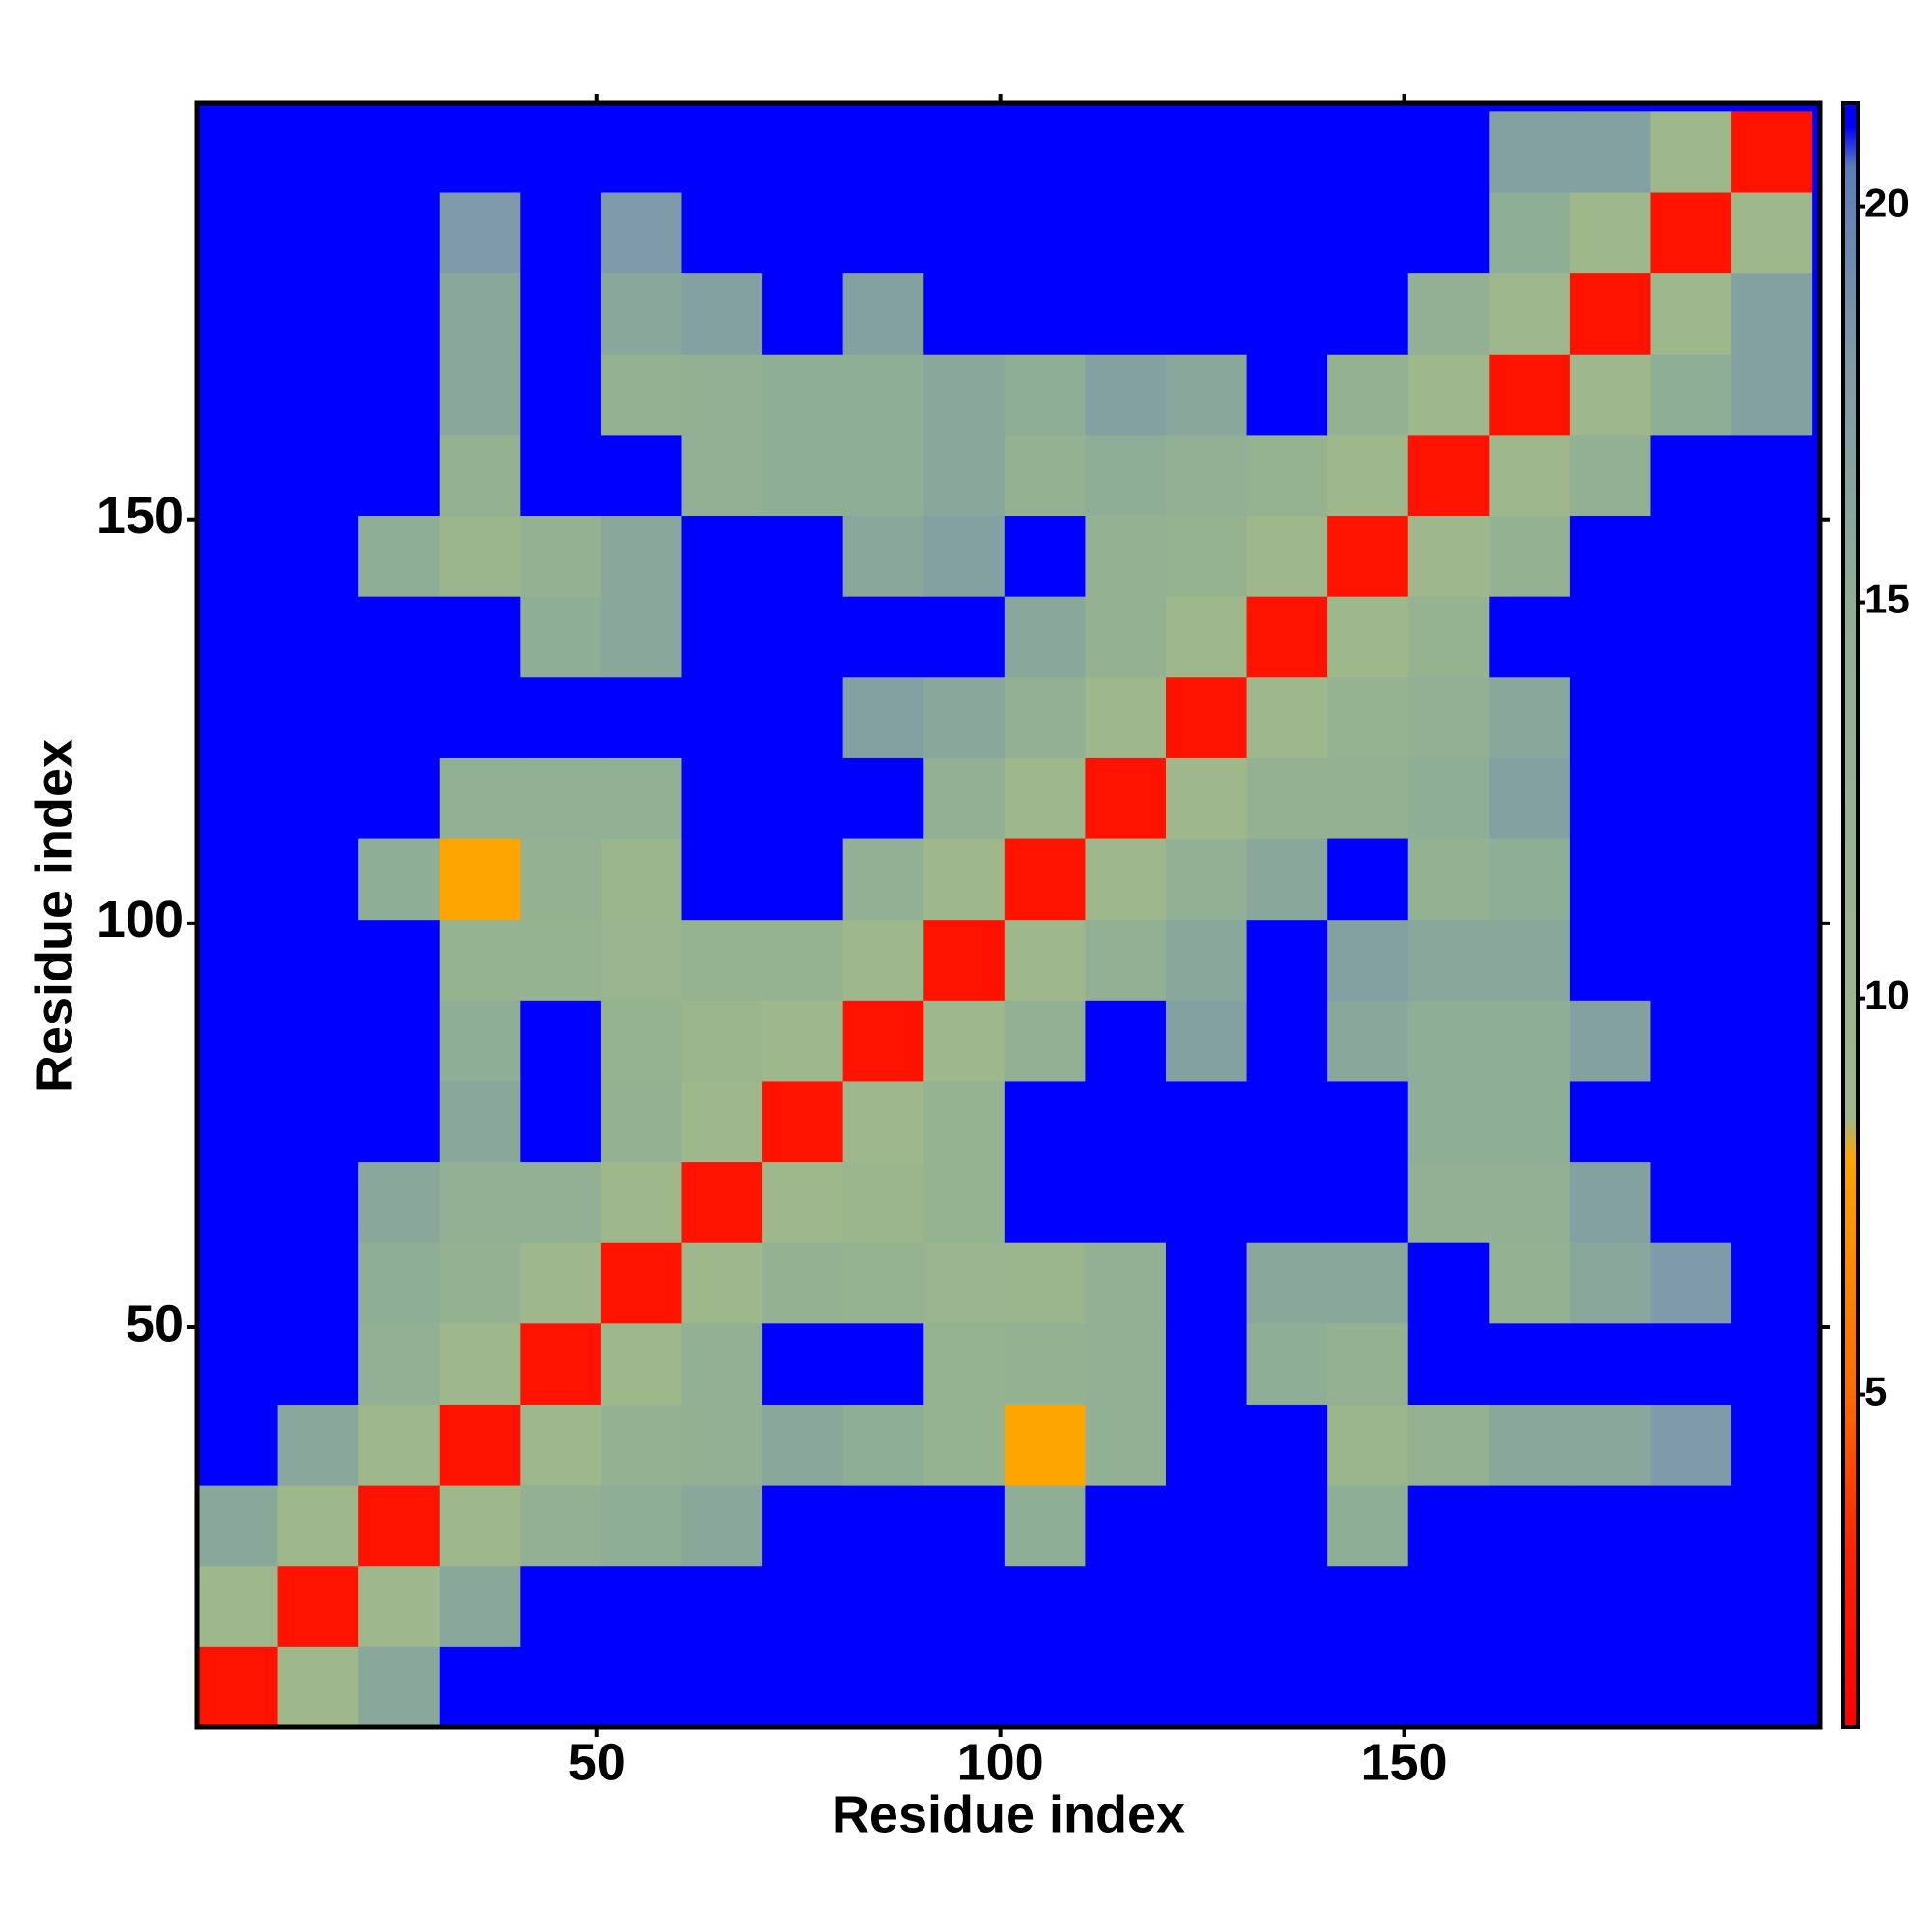 The image size is (1932, 1932). What do you see at coordinates (597, 1762) in the screenshot?
I see `x-tick-label: 50` at bounding box center [597, 1762].